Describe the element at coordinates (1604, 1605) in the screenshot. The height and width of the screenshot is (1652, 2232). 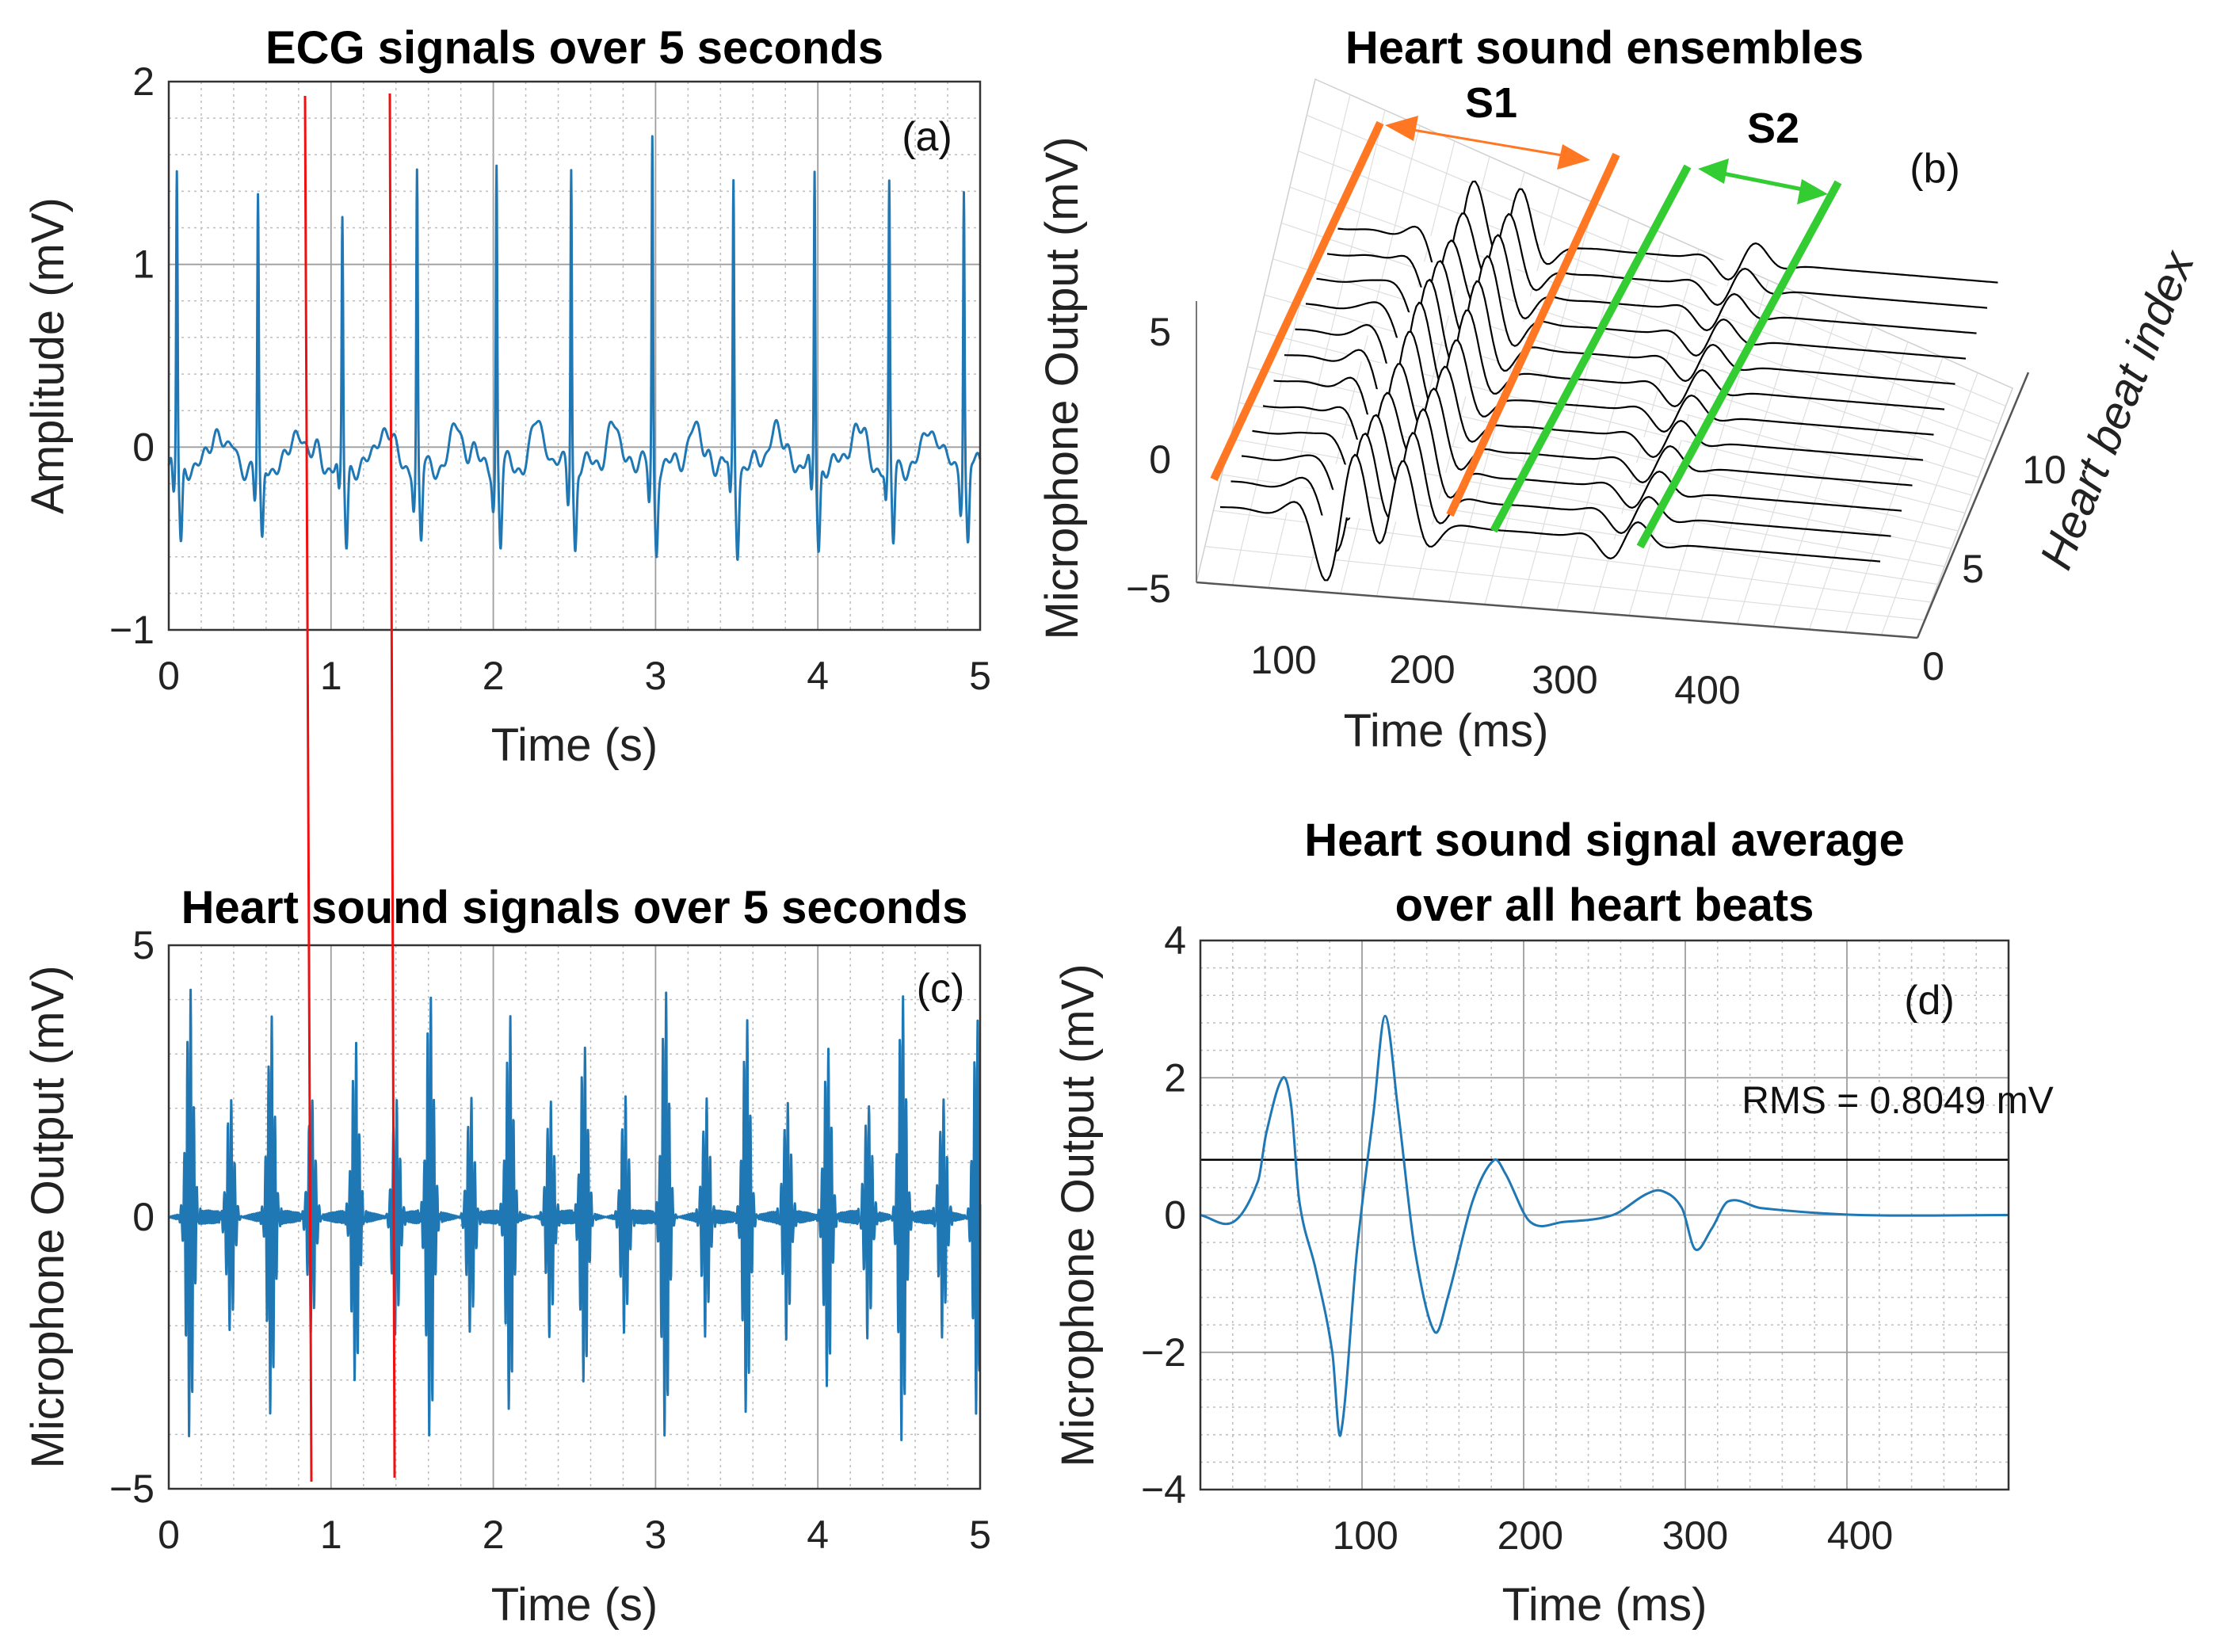
I see `xlabel-d: Time (ms)` at that location.